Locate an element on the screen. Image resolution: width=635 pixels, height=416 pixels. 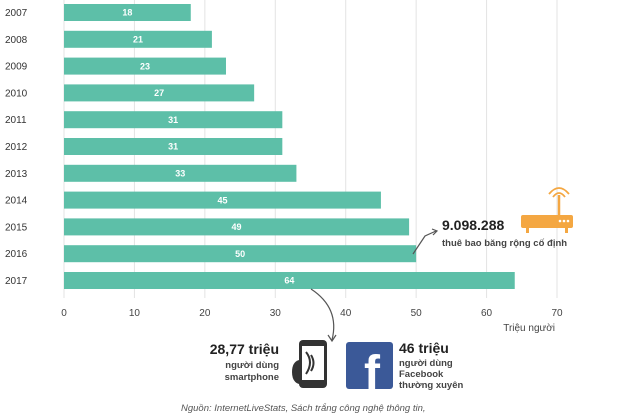
category-label: 2012 is located at coordinates (16, 147).